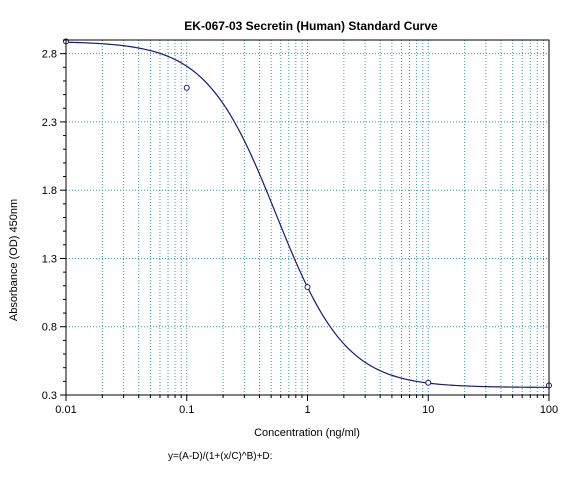  I want to click on x-axis-label: Concentration (ng/ml), so click(307, 433).